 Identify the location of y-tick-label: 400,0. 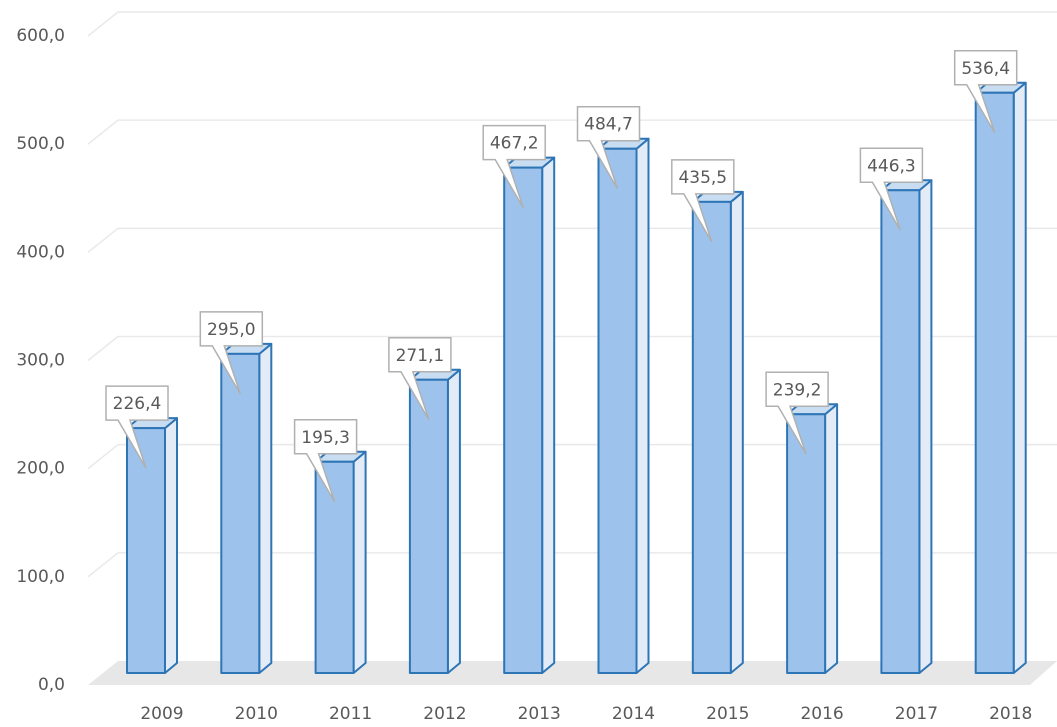
(40, 252).